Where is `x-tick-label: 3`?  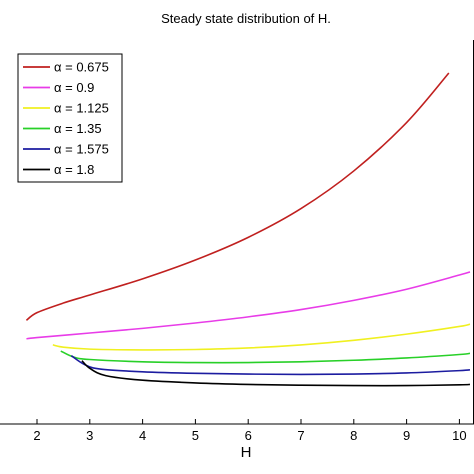 x-tick-label: 3 is located at coordinates (89, 435).